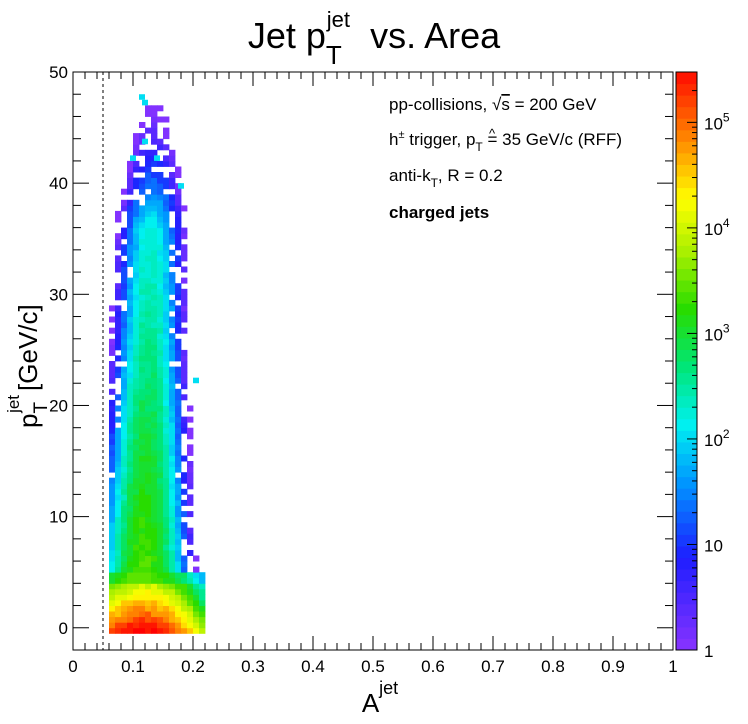  I want to click on x-tick-label: 0.2, so click(193, 666).